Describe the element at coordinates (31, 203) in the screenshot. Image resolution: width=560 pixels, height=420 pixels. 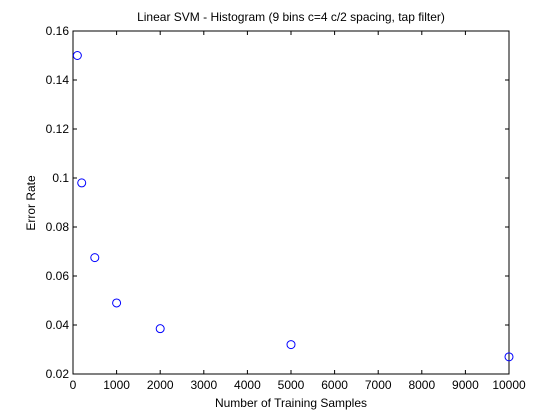
I see `y-axis-label: Error Rate` at that location.